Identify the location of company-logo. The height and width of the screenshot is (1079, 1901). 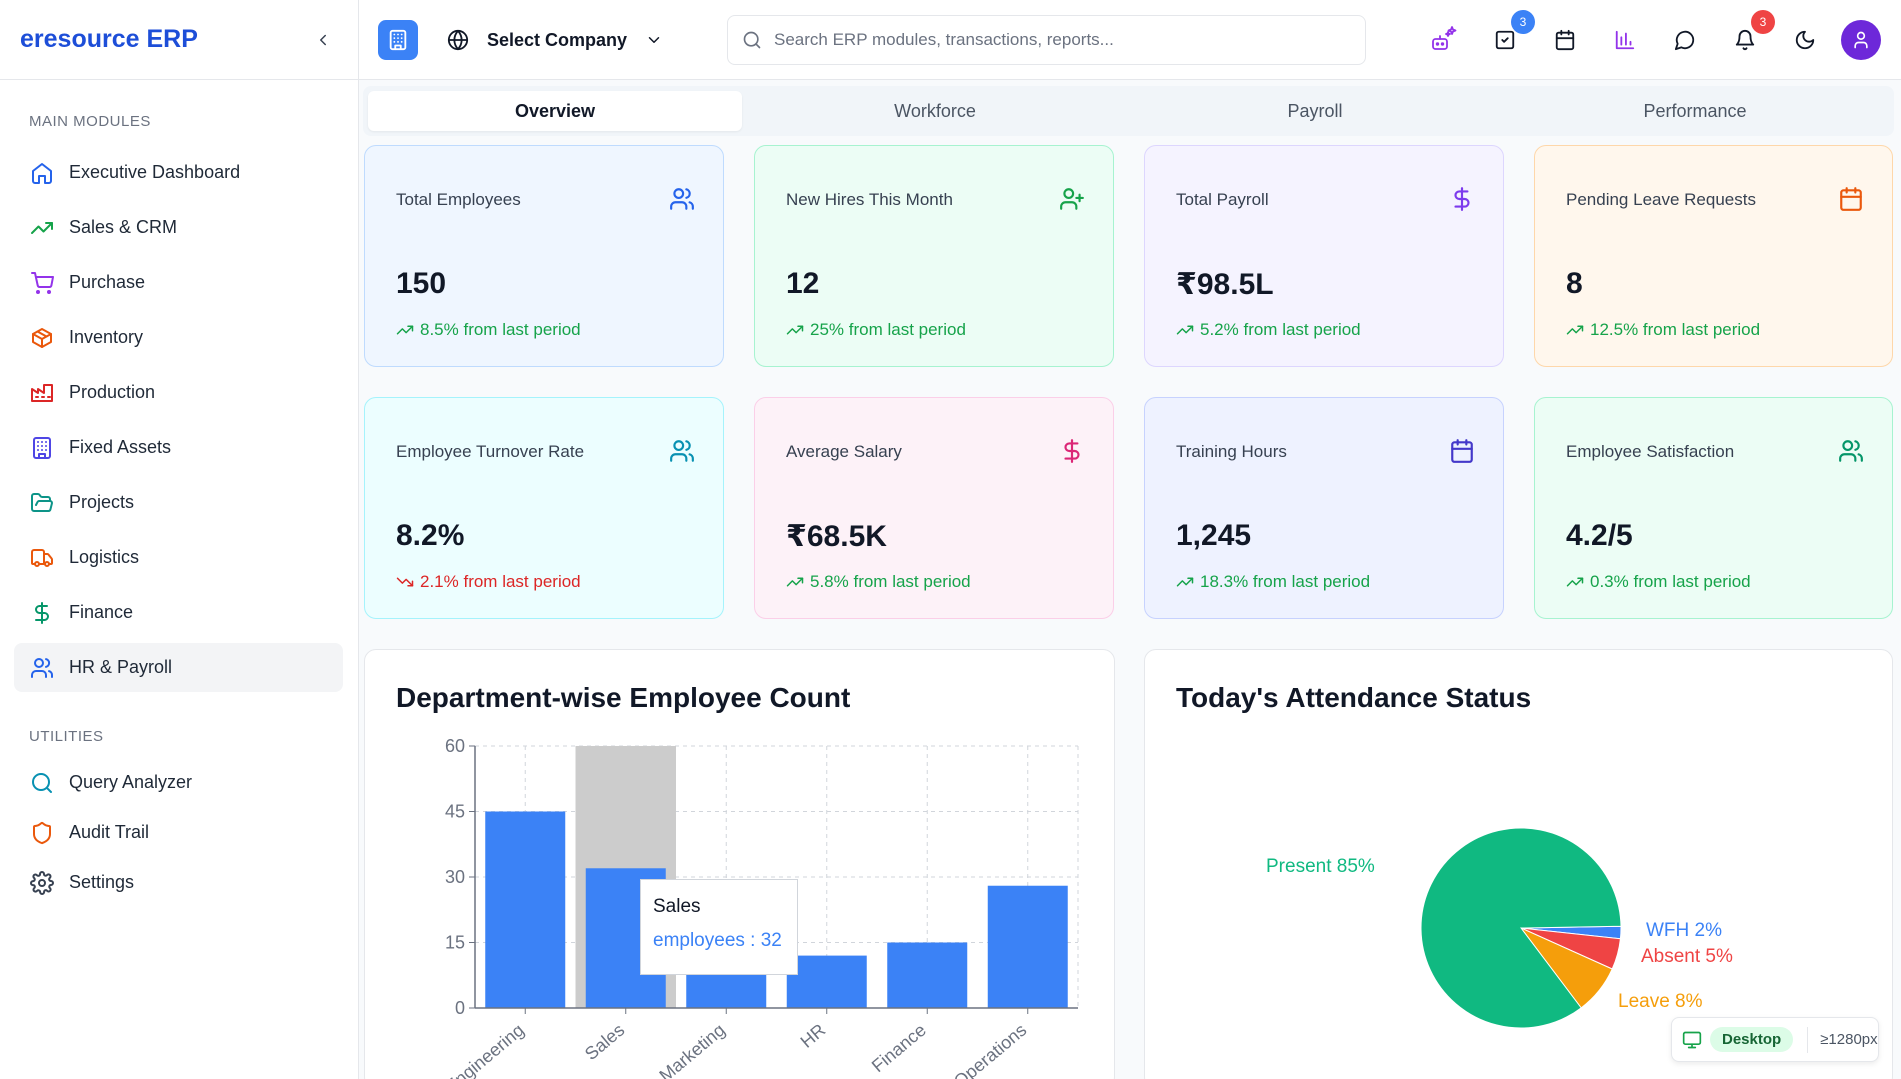
(398, 40).